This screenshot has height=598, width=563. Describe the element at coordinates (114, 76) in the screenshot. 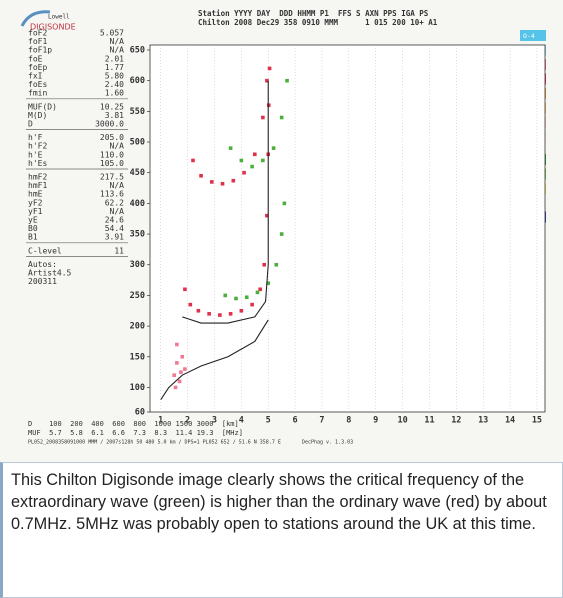

I see `param-value: 5.80` at that location.